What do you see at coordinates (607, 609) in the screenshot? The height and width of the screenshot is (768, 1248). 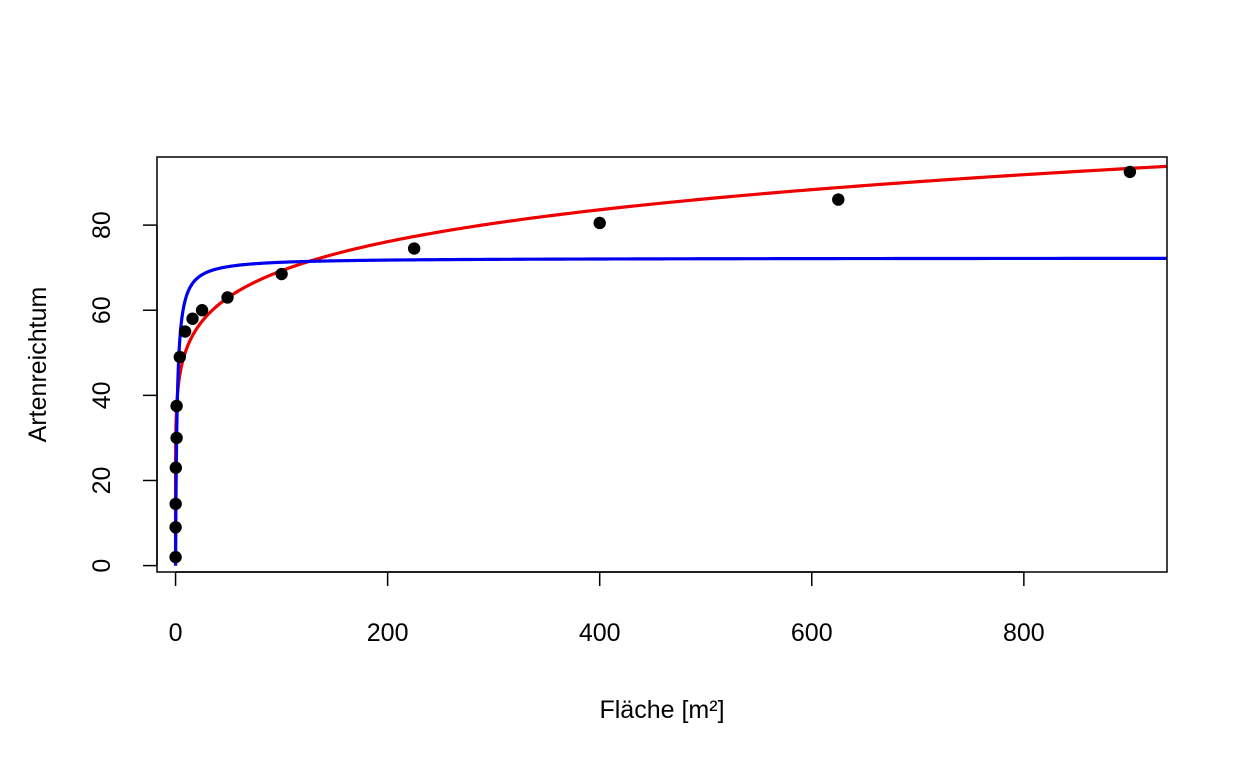 I see `x-axis: 0 200 400 600 800` at bounding box center [607, 609].